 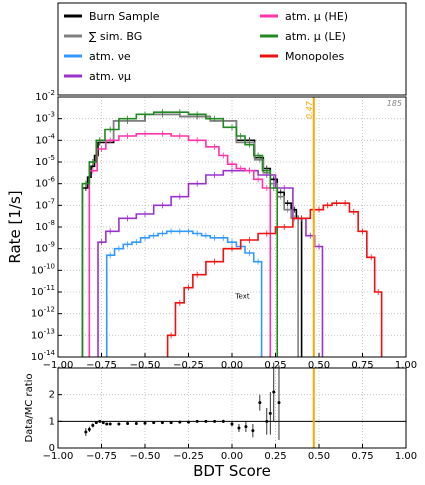 I want to click on legend-label: atm. μ (LE), so click(x=315, y=36).